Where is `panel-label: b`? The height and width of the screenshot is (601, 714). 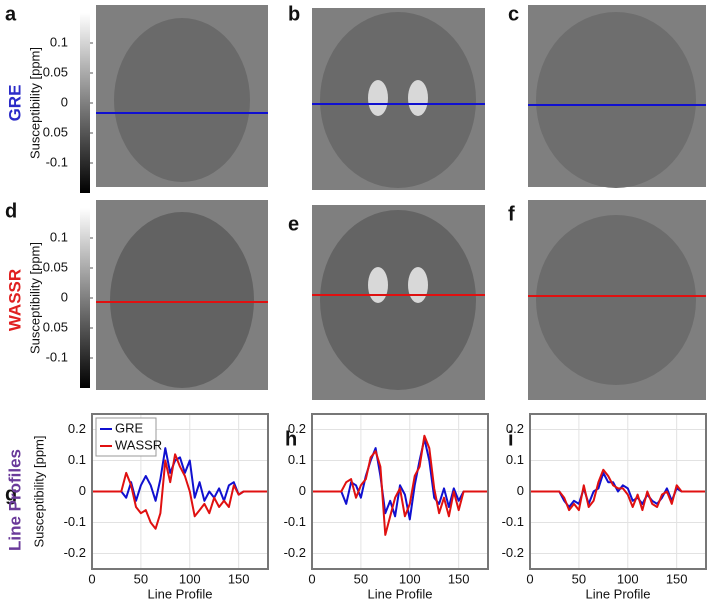 panel-label: b is located at coordinates (294, 14).